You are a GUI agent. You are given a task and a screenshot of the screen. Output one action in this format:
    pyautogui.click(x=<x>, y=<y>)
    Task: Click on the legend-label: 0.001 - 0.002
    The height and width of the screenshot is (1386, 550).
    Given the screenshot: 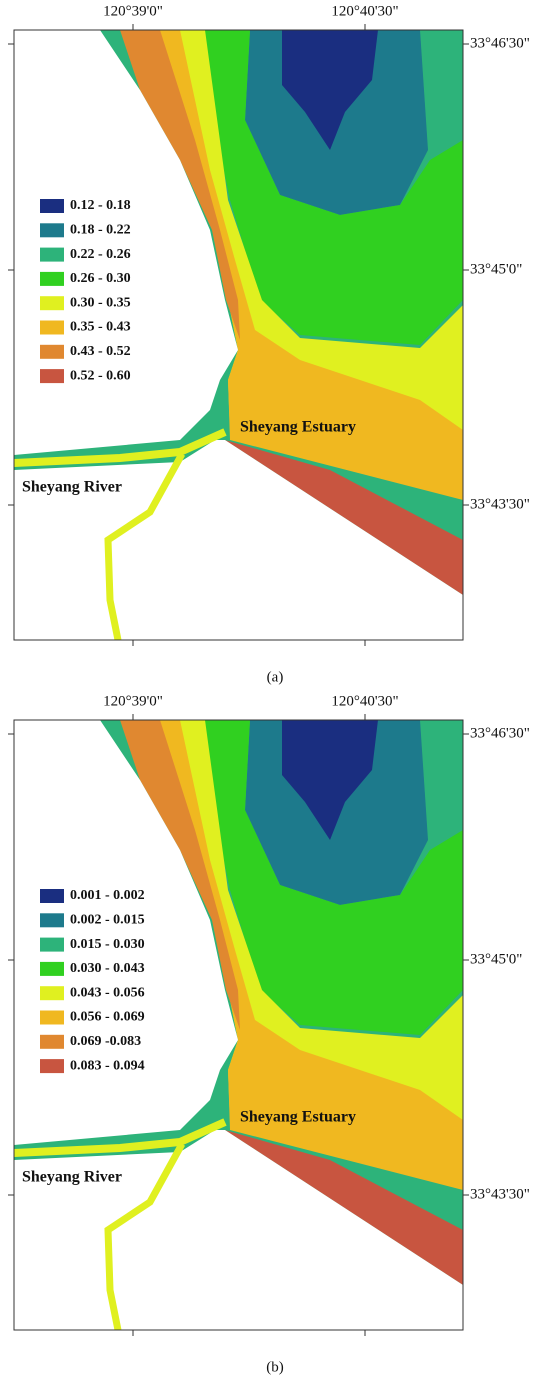 What is the action you would take?
    pyautogui.click(x=107, y=895)
    